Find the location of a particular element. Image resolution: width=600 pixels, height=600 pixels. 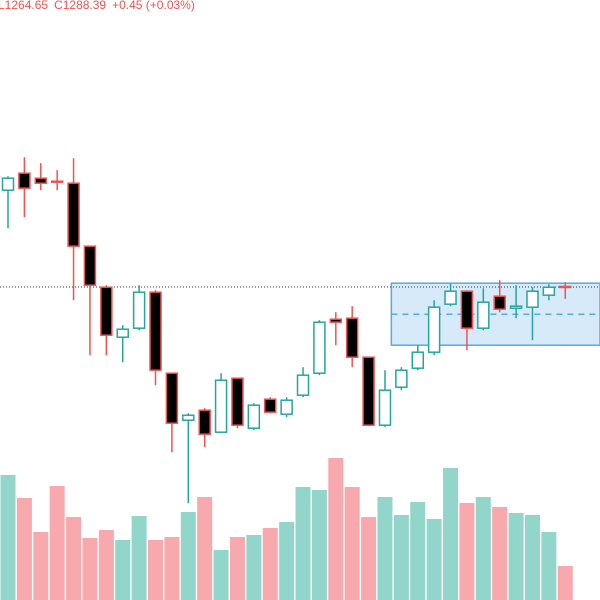

legend-text: C1288.39 is located at coordinates (80, 6).